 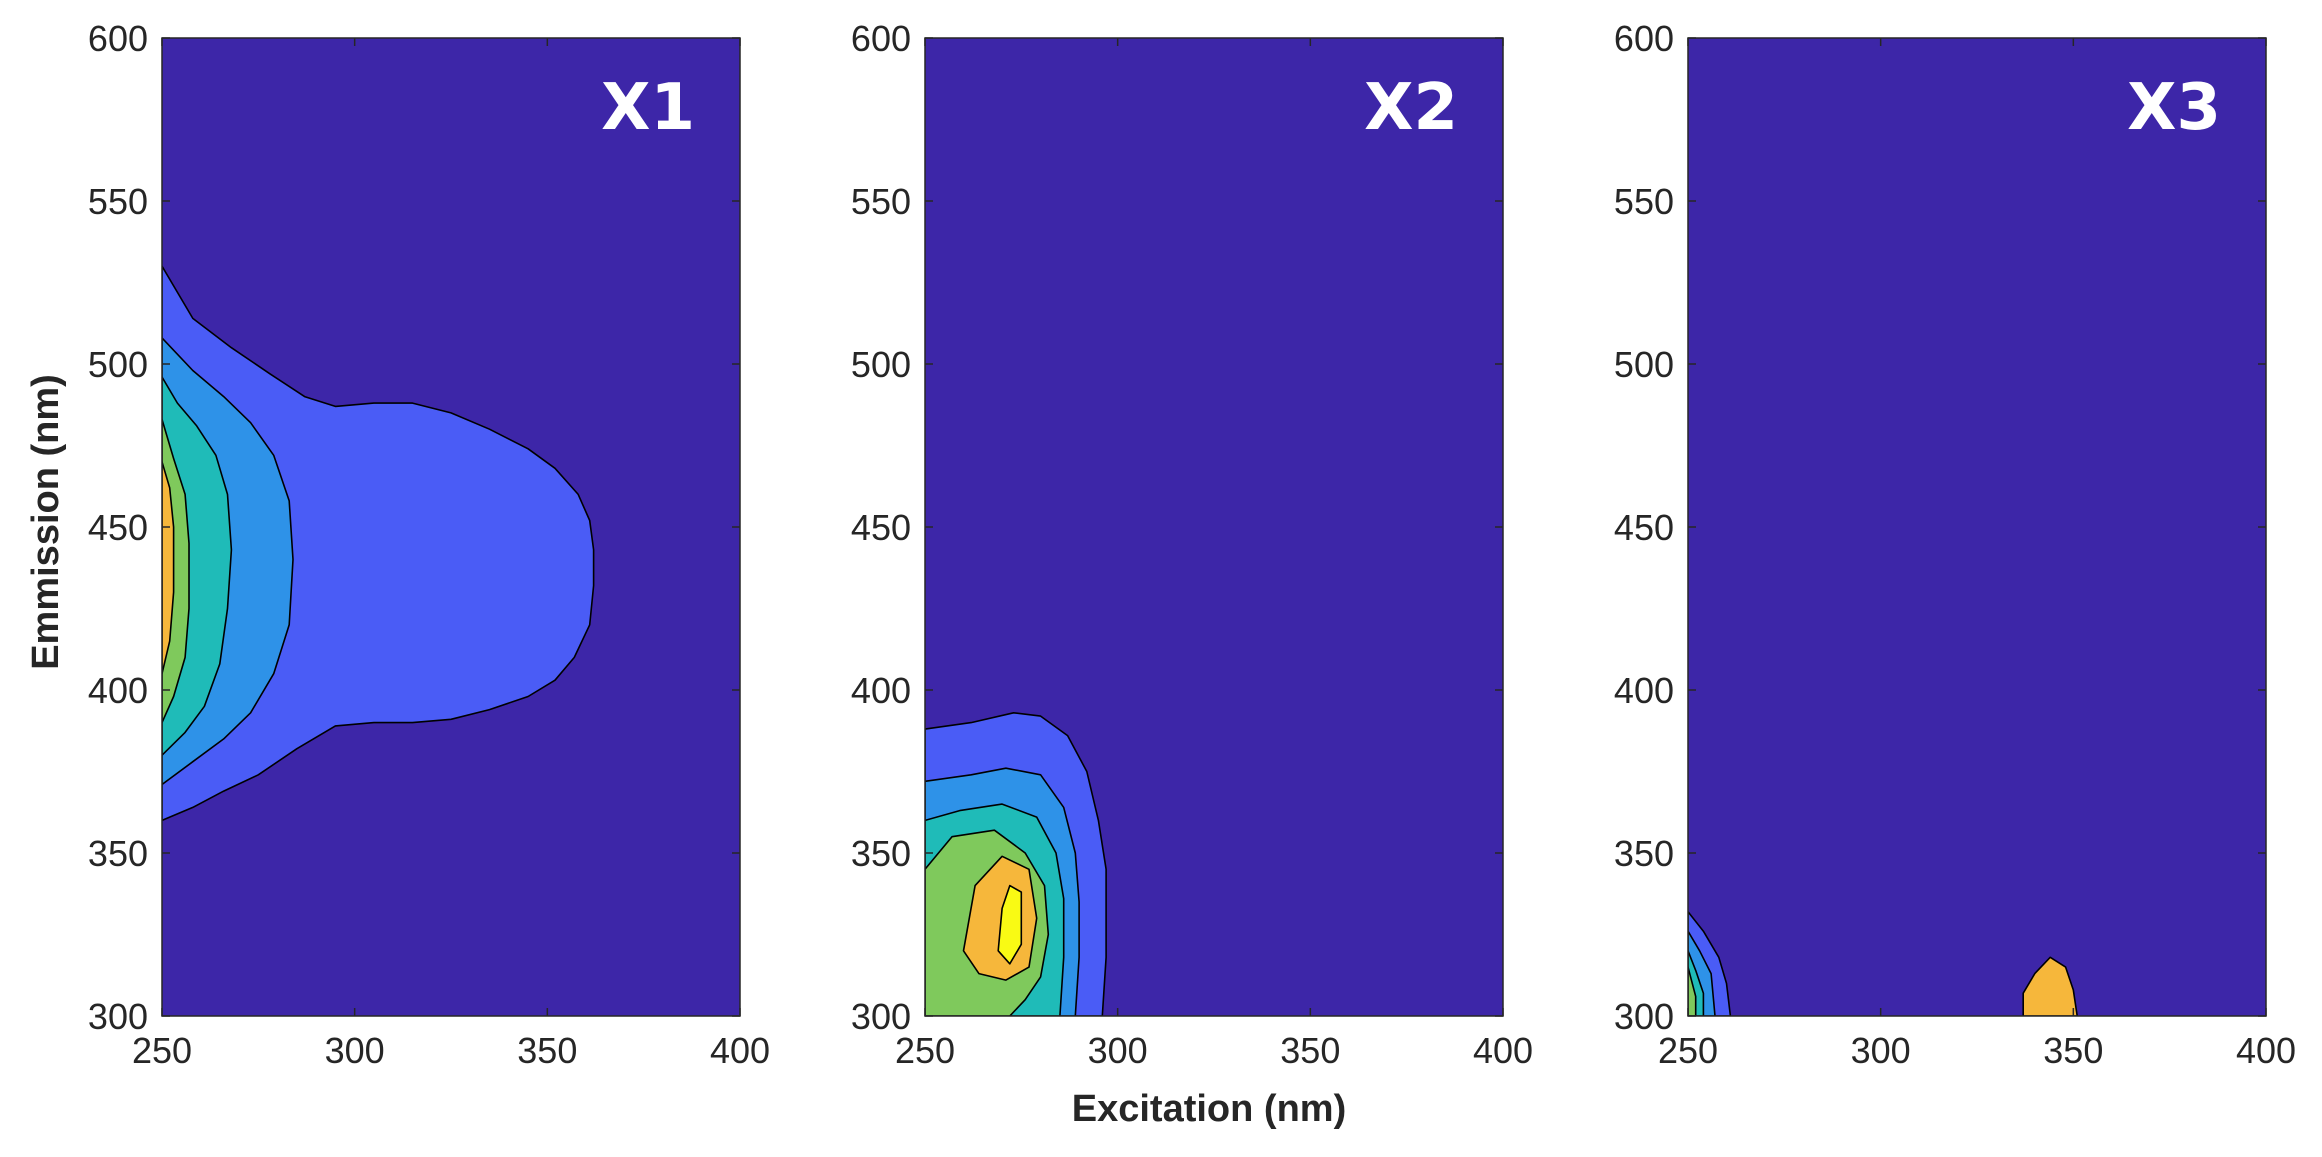 What do you see at coordinates (1411, 108) in the screenshot?
I see `panel-title: X2` at bounding box center [1411, 108].